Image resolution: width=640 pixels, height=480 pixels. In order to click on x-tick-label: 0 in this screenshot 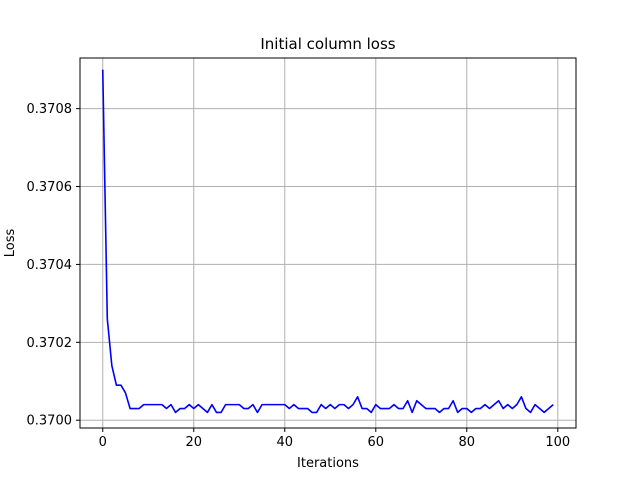, I will do `click(103, 442)`.